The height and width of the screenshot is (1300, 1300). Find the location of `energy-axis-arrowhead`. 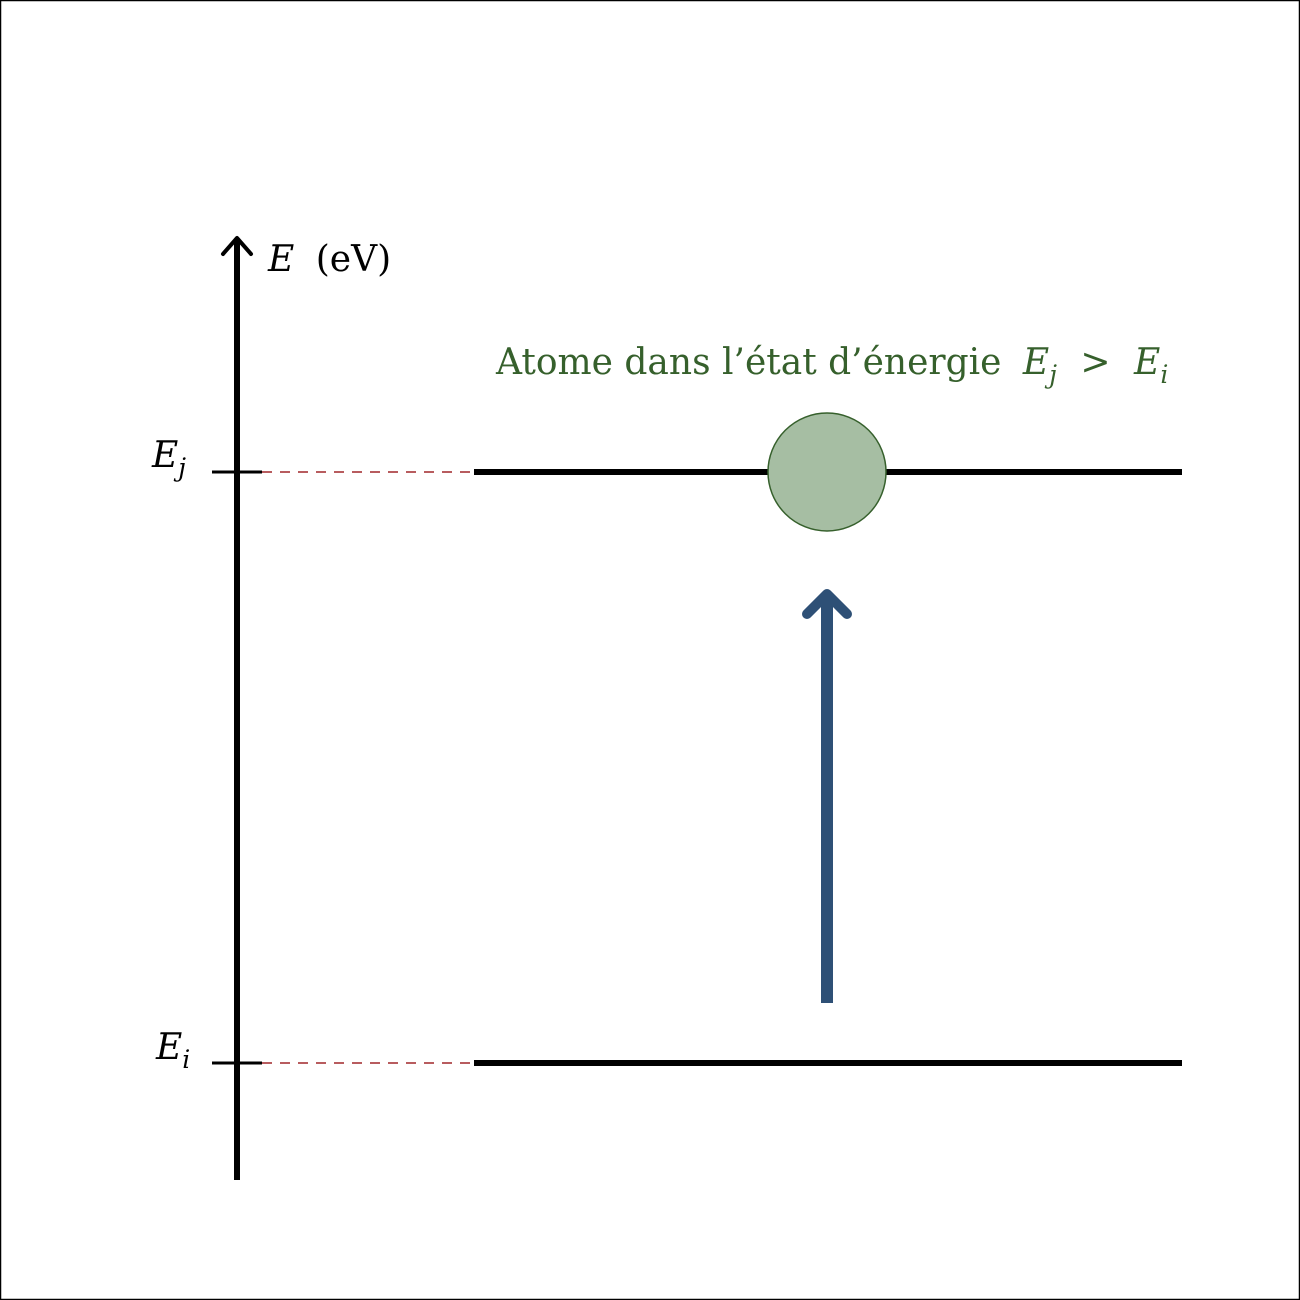

energy-axis-arrowhead is located at coordinates (237, 246).